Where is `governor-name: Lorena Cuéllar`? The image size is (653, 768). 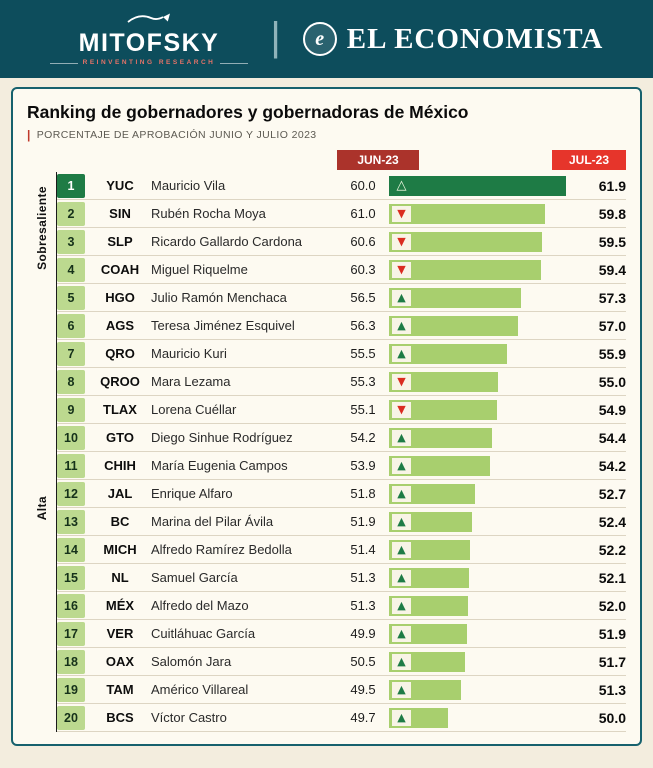
governor-name: Lorena Cuéllar is located at coordinates (194, 409).